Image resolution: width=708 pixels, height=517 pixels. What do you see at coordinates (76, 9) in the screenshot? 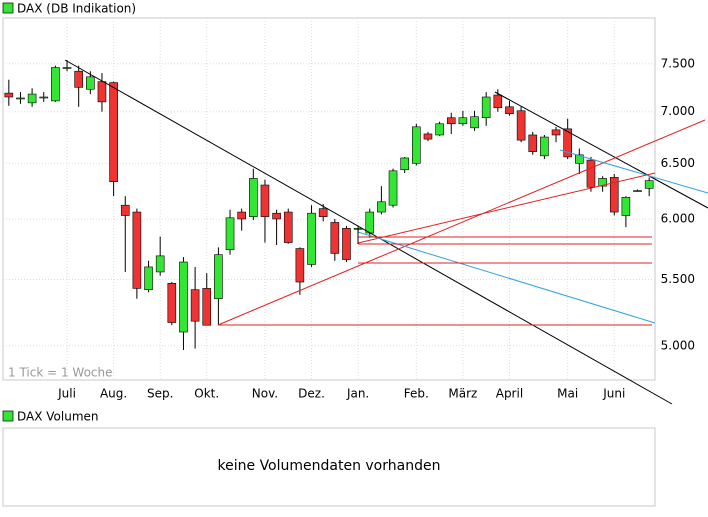
I see `legend-label: DAX (DB Indikation)` at bounding box center [76, 9].